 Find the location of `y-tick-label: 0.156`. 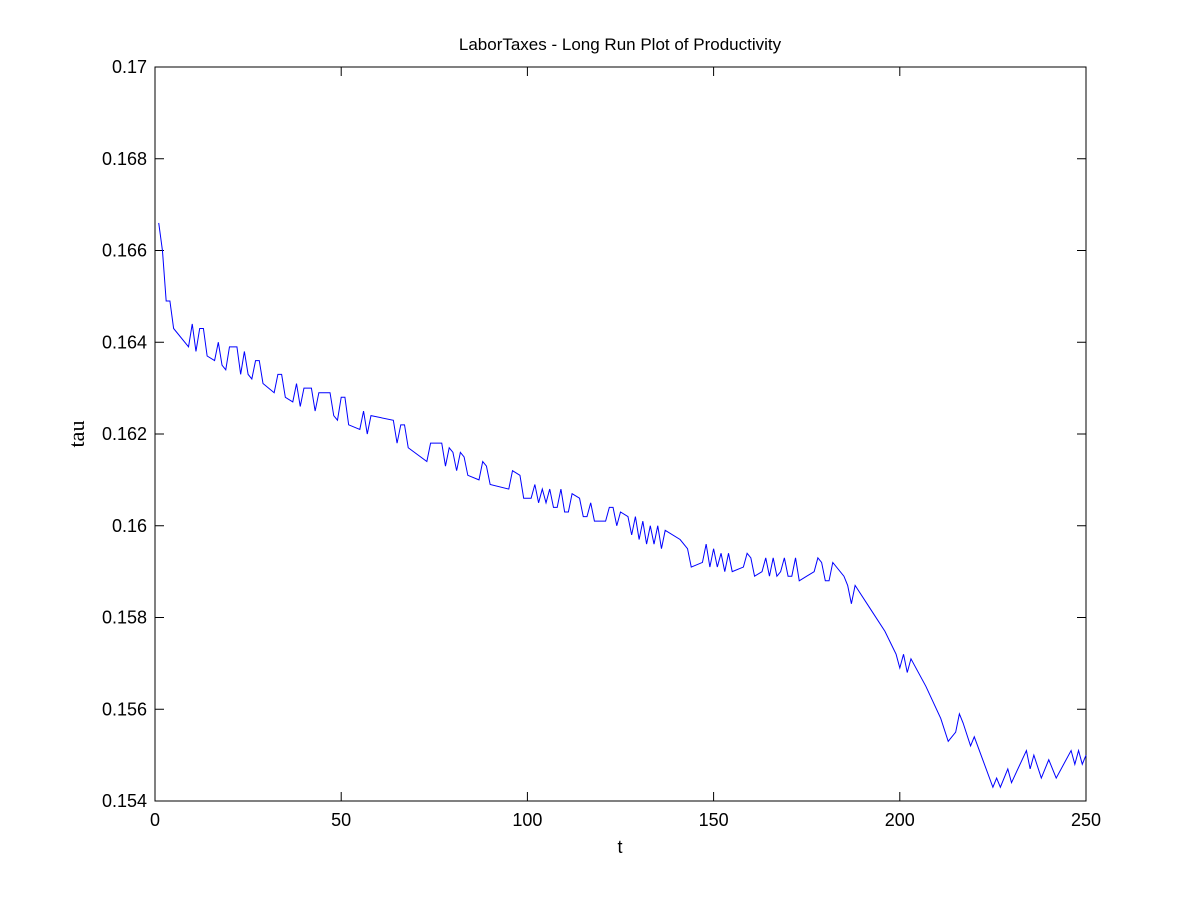

y-tick-label: 0.156 is located at coordinates (124, 709).